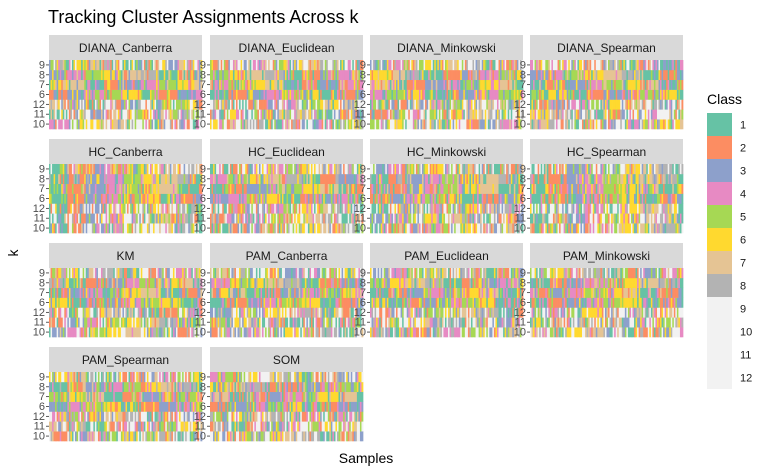 The height and width of the screenshot is (475, 770). Describe the element at coordinates (523, 85) in the screenshot. I see `y-tick-label: 7` at that location.